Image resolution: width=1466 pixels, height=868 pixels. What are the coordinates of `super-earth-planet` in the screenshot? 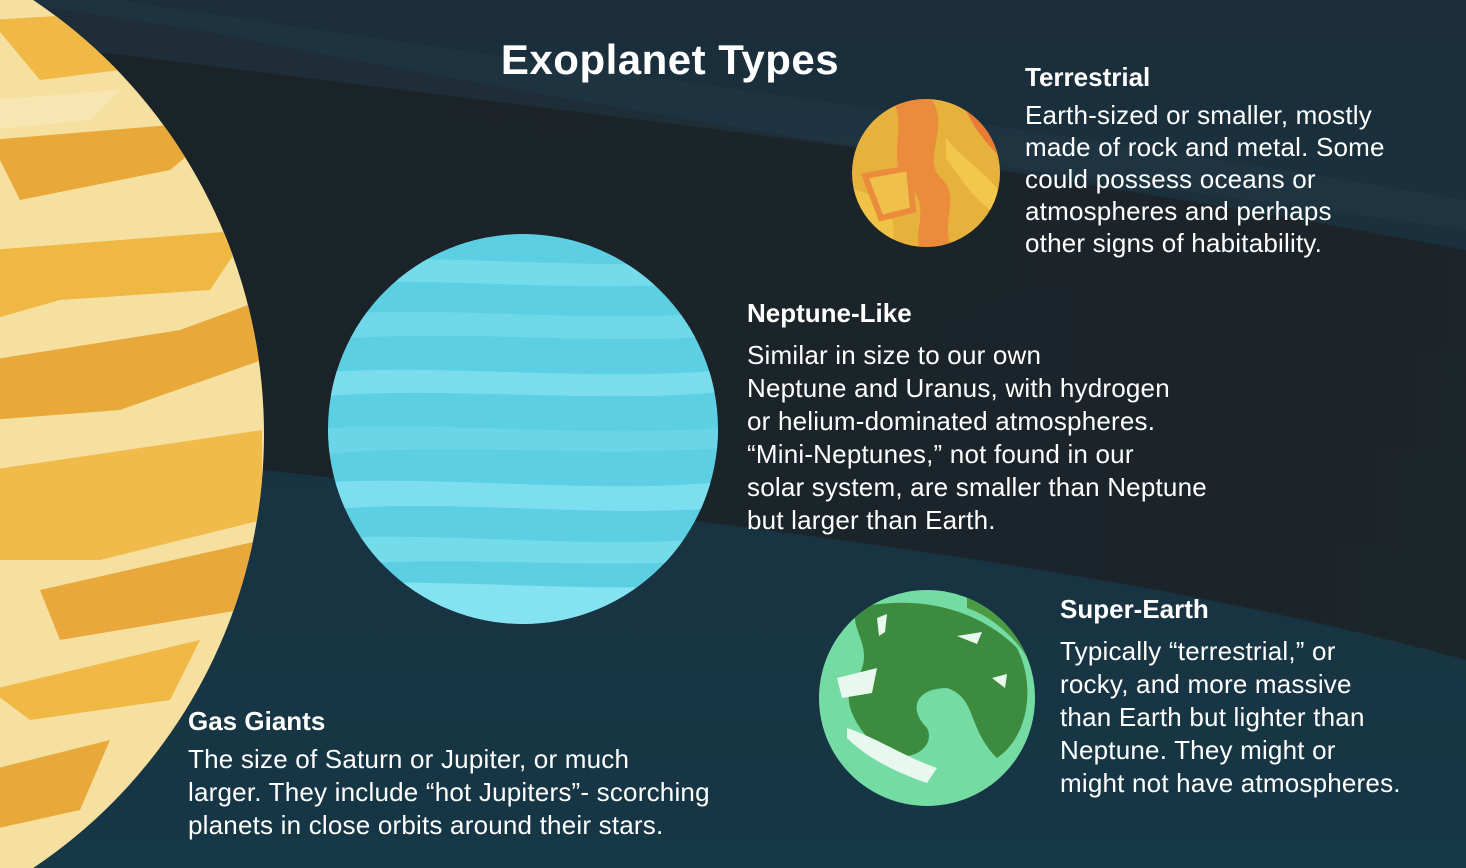 It's located at (927, 698).